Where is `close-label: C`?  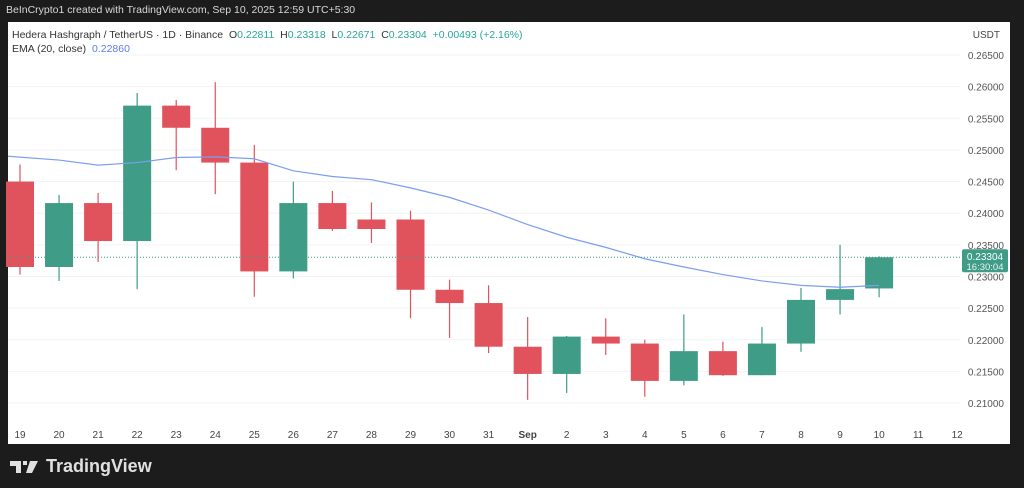
close-label: C is located at coordinates (385, 35).